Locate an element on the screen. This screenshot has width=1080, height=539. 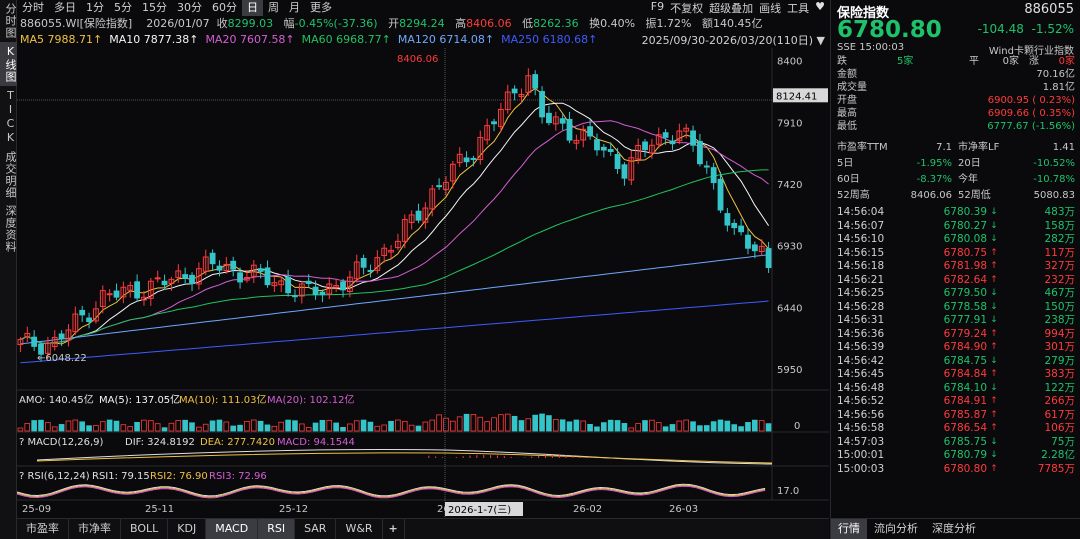
date-range-selector: 2025/09/30-2026/03/20(110日) ▼ is located at coordinates (733, 41).